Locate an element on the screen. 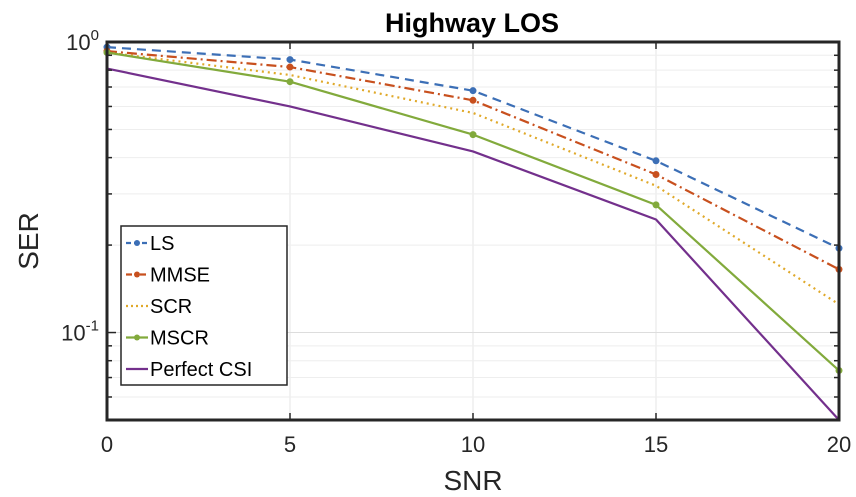 This screenshot has height=497, width=856. x-tick-label: 0 is located at coordinates (107, 444).